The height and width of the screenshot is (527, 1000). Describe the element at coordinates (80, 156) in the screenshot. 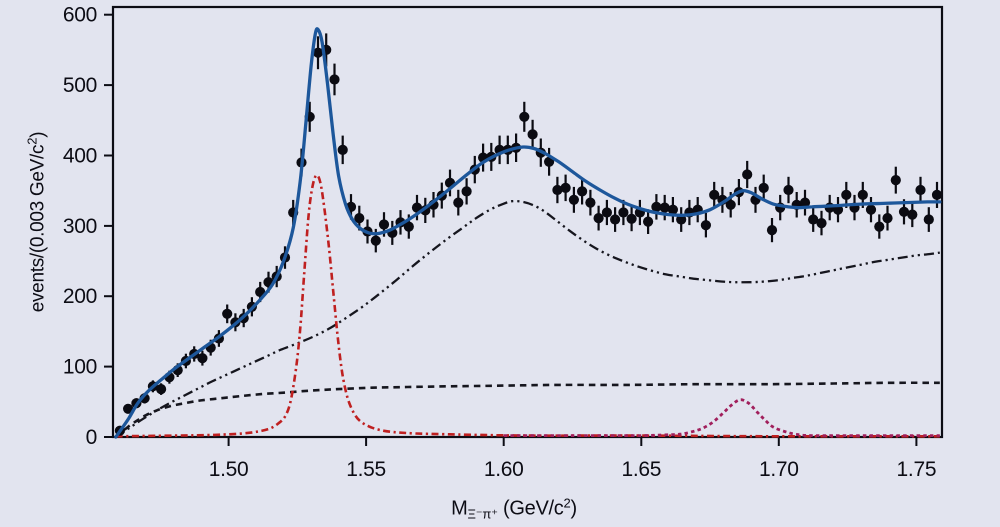

I see `y-axis-tick-label: 400` at that location.